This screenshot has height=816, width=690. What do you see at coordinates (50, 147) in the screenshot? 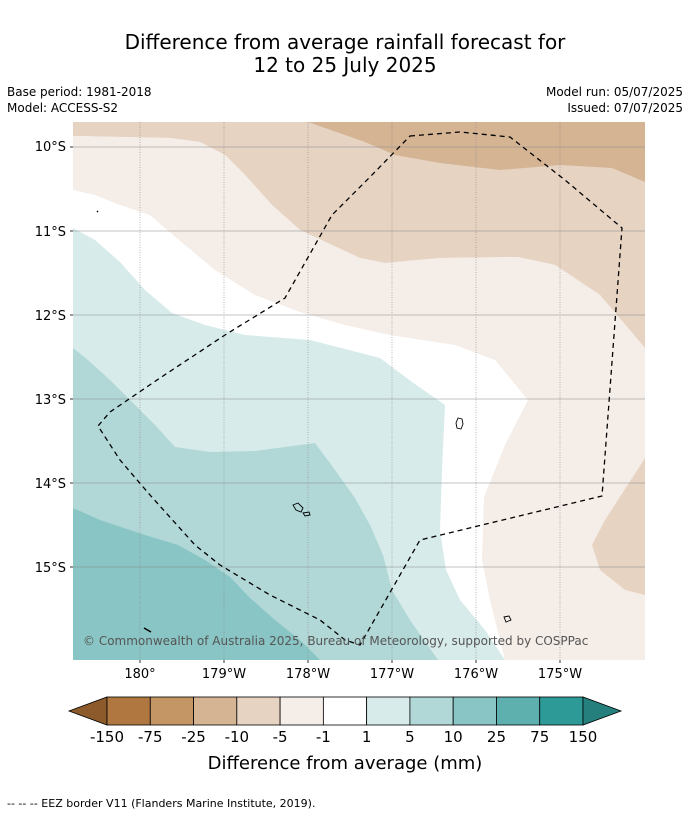
I see `lat-label: 10°S` at bounding box center [50, 147].